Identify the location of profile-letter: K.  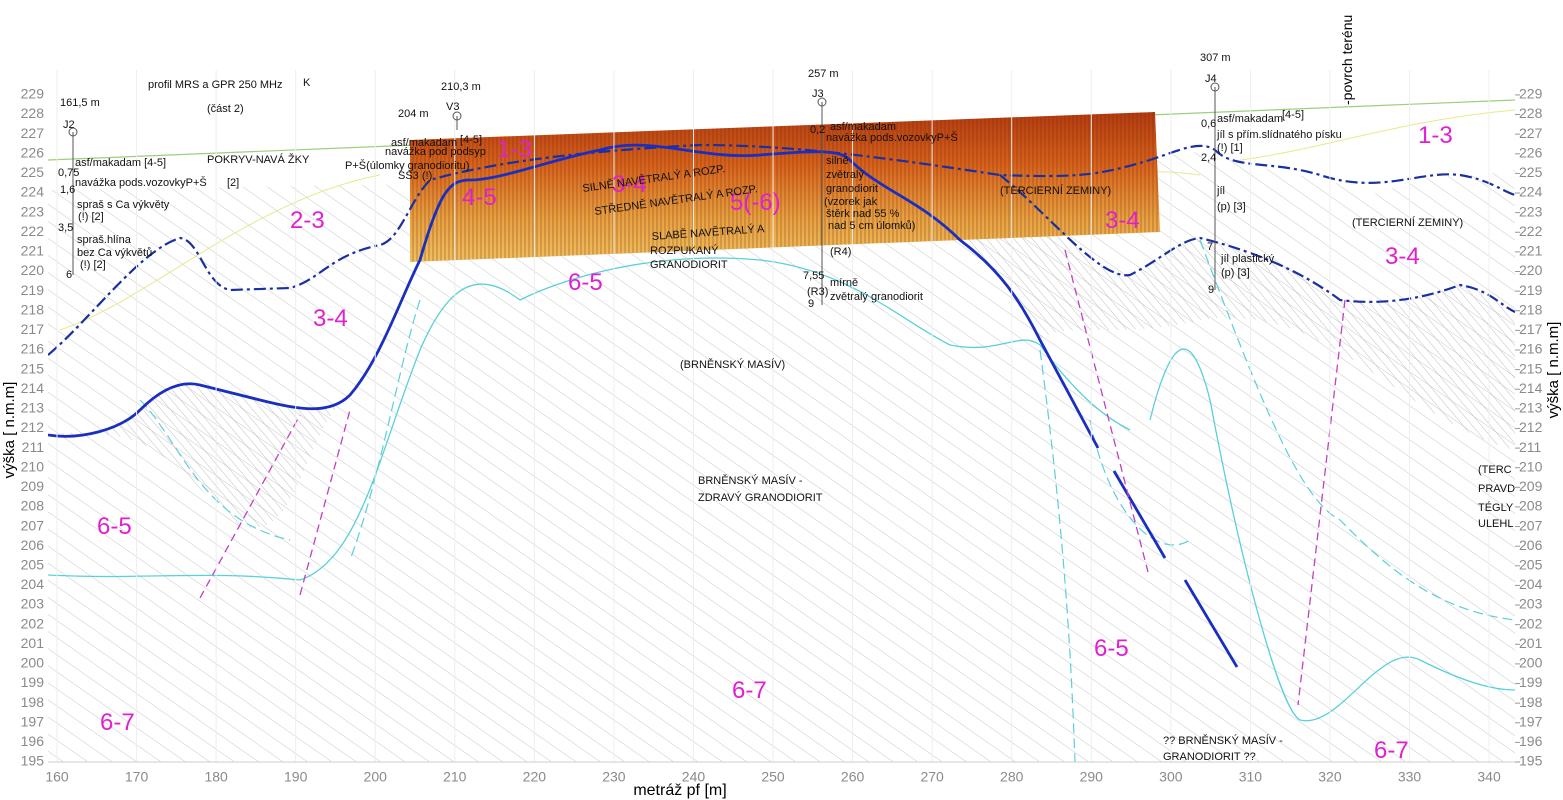
(307, 83).